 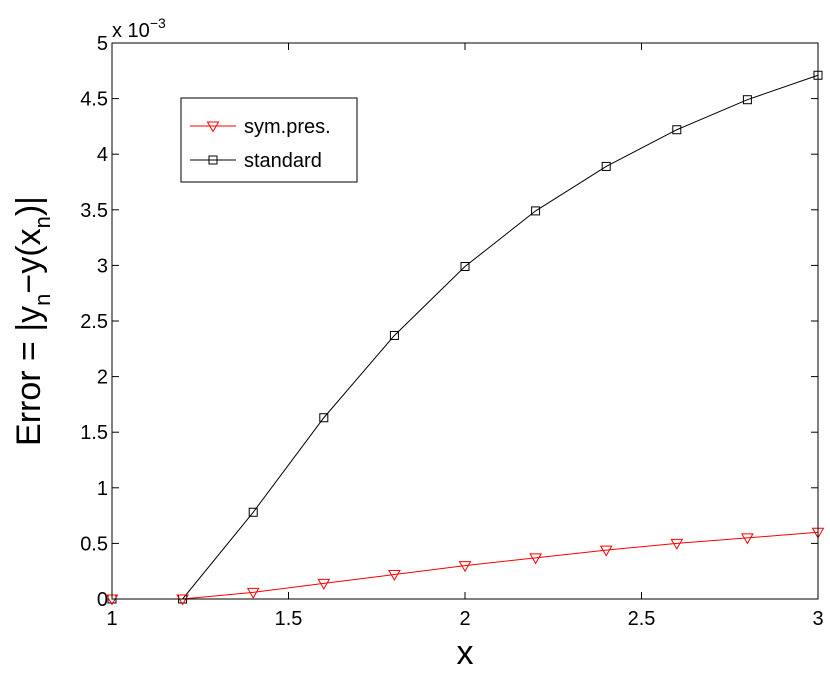 What do you see at coordinates (29, 260) in the screenshot?
I see `y-axis-title-mid: −y(x` at bounding box center [29, 260].